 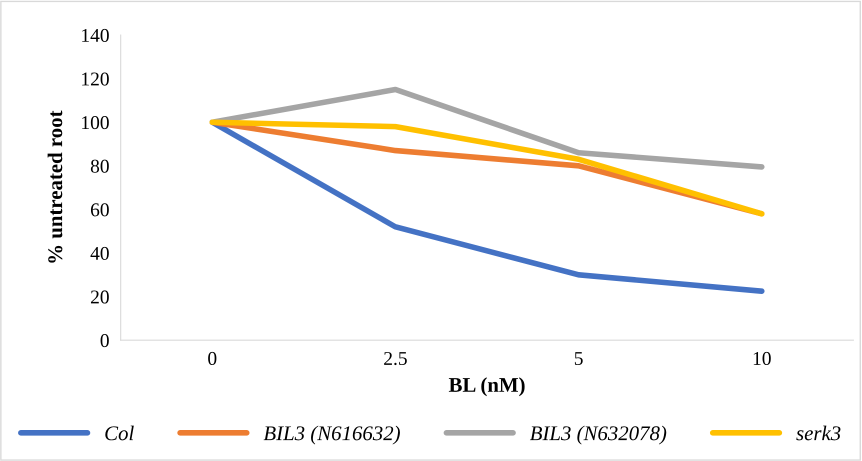 I want to click on y-tick-label: 120, so click(x=95, y=79).